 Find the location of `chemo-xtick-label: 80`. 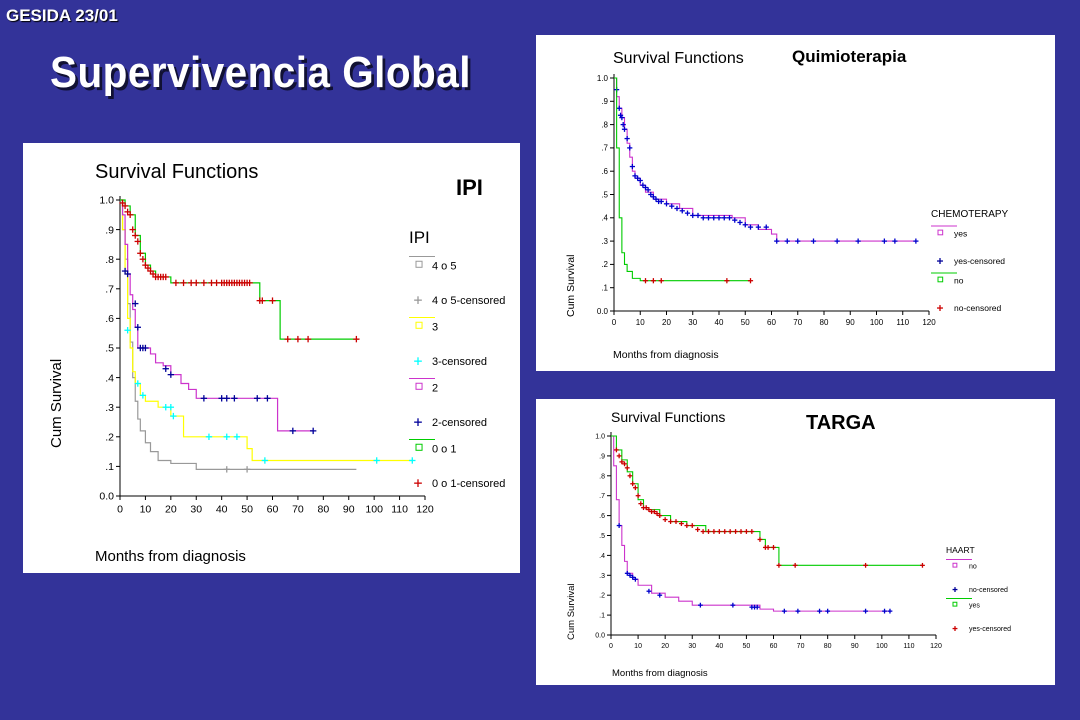

chemo-xtick-label: 80 is located at coordinates (824, 322).